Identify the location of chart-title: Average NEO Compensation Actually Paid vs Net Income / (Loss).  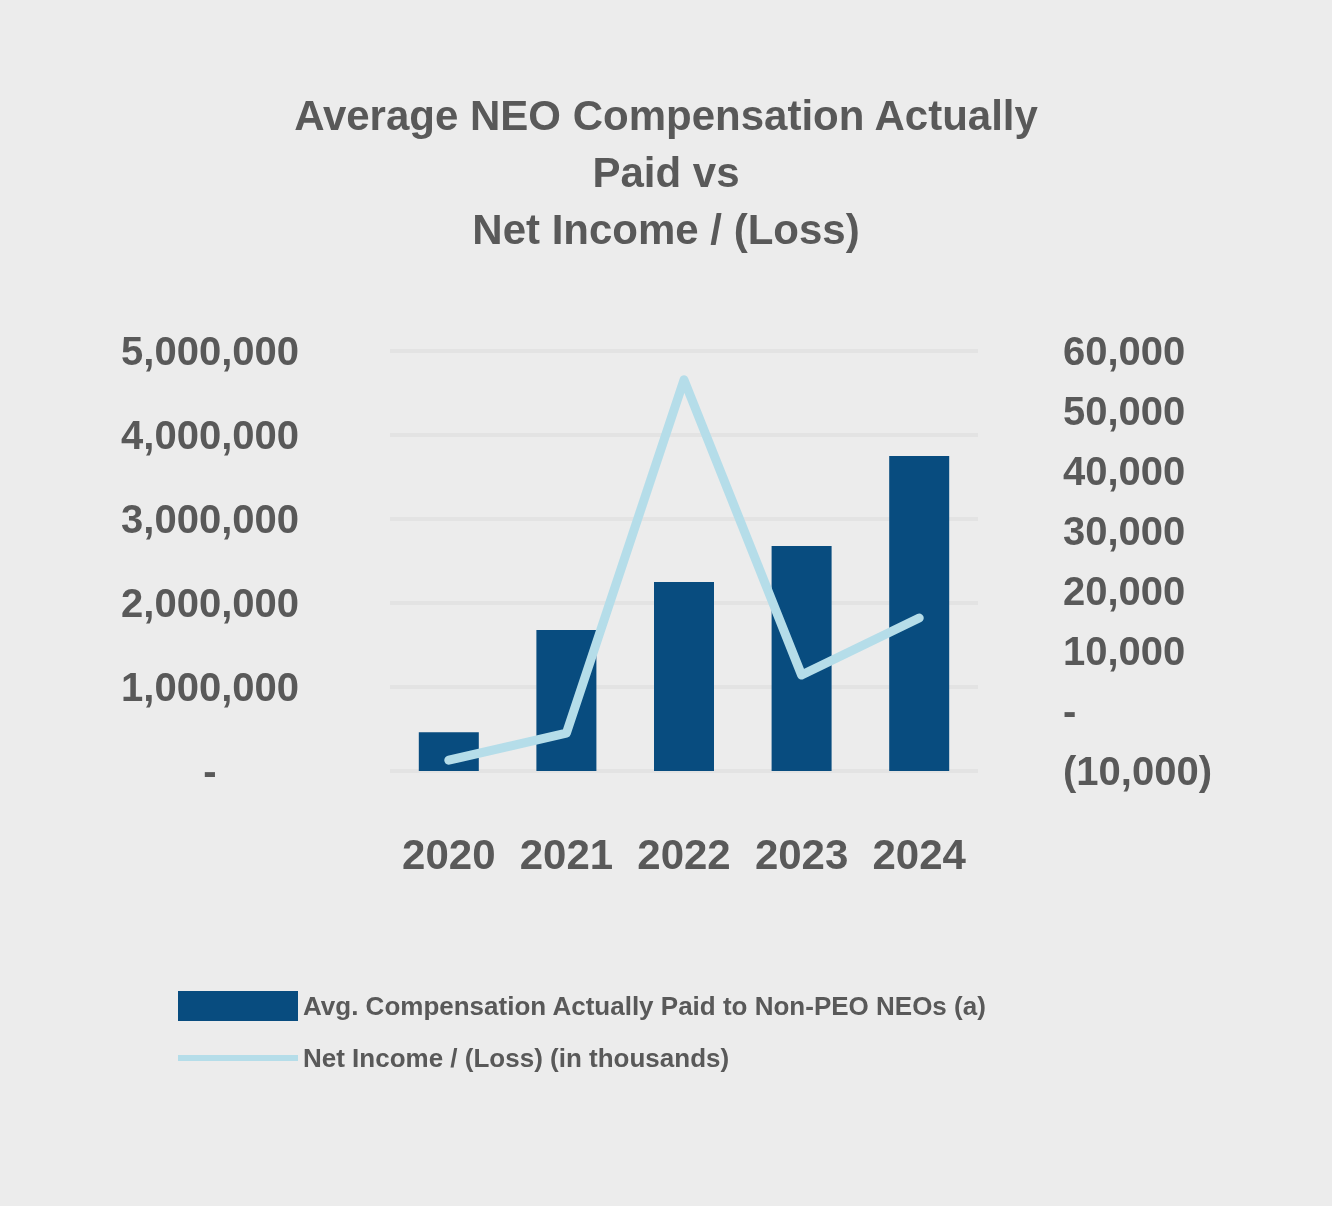
(666, 172).